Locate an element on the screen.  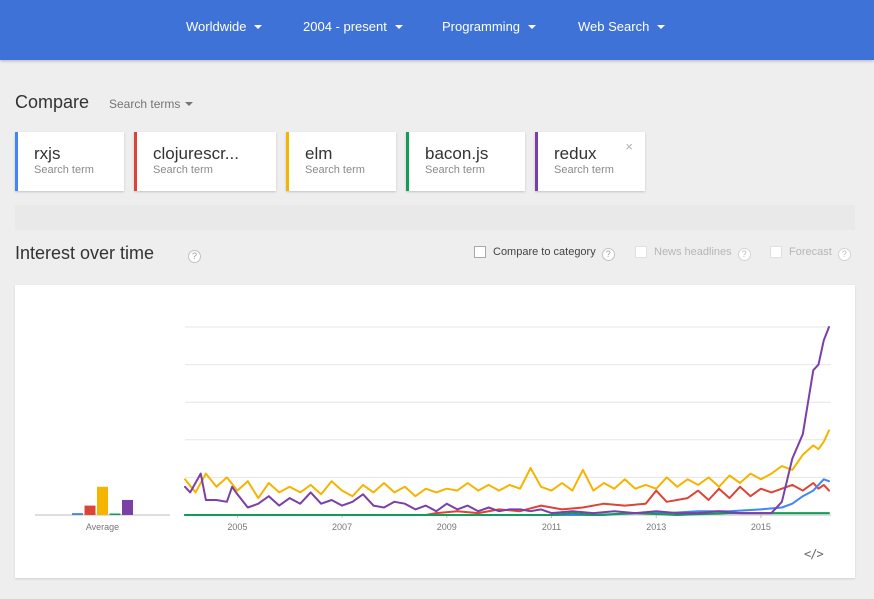
search-terms-dropdown-label: Search terms is located at coordinates (145, 104).